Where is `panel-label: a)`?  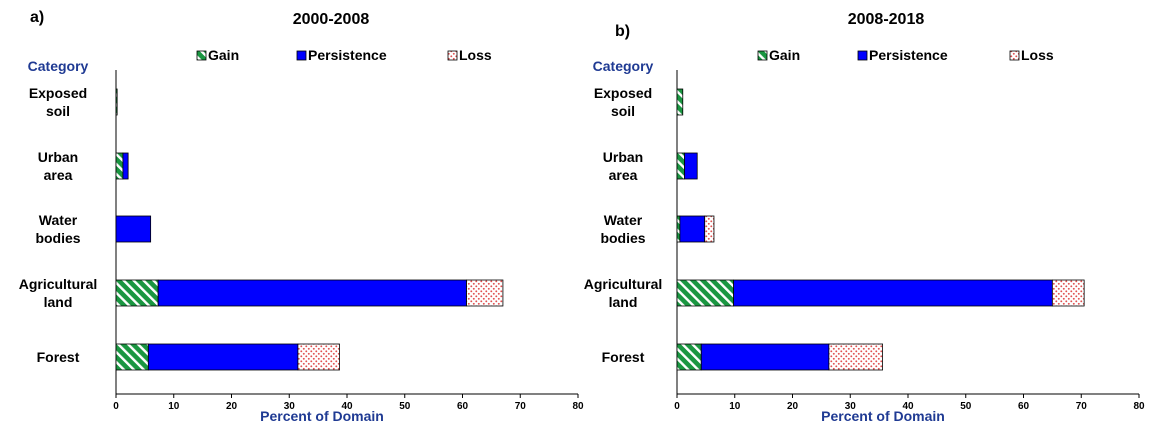 panel-label: a) is located at coordinates (37, 17).